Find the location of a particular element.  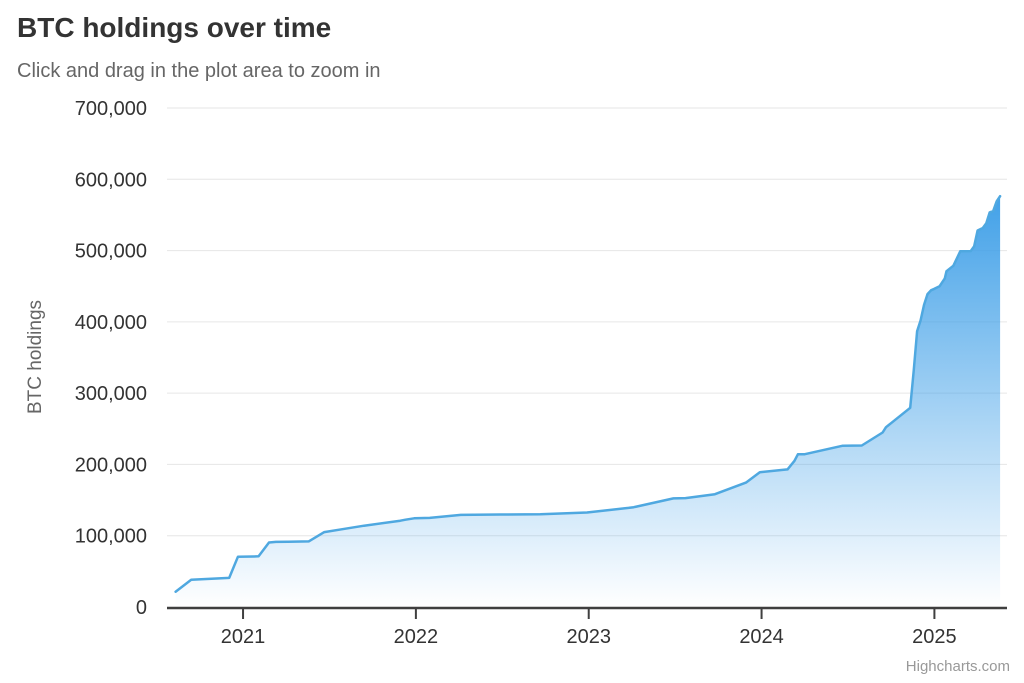

chart-title: BTC holdings over time is located at coordinates (174, 27).